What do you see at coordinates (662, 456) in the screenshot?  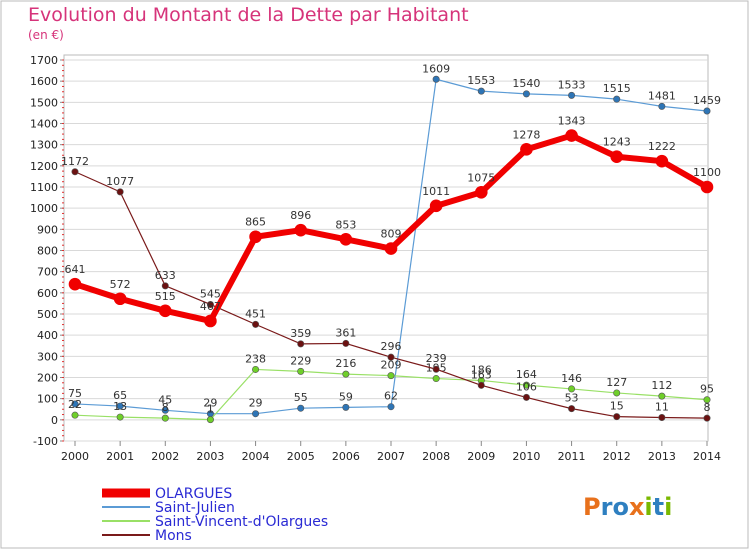 I see `x-tick-label: 2013` at bounding box center [662, 456].